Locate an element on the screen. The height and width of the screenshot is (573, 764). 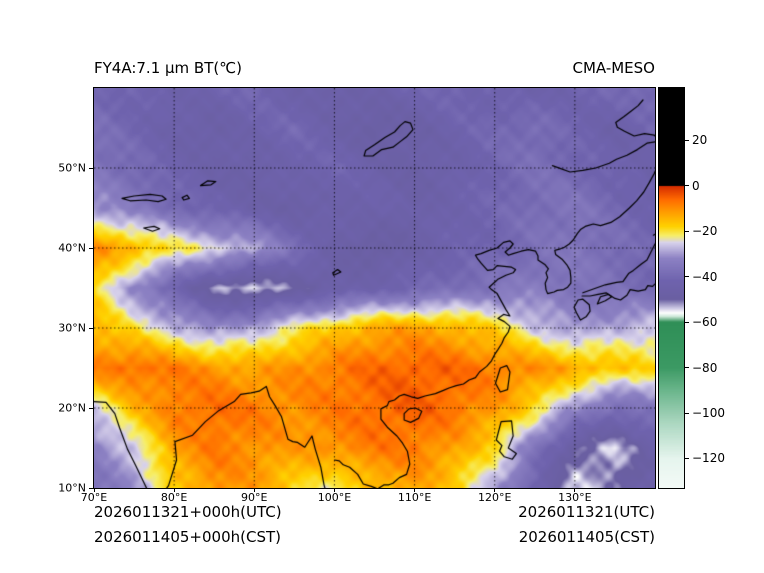
x-tick-label: 130°E is located at coordinates (575, 497).